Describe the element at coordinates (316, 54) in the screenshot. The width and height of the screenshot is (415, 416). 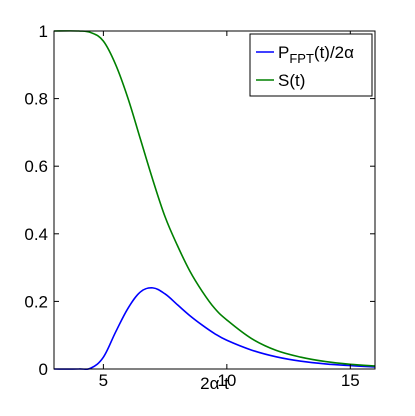
I see `legend-label-0: PFPT(t)/2α` at that location.